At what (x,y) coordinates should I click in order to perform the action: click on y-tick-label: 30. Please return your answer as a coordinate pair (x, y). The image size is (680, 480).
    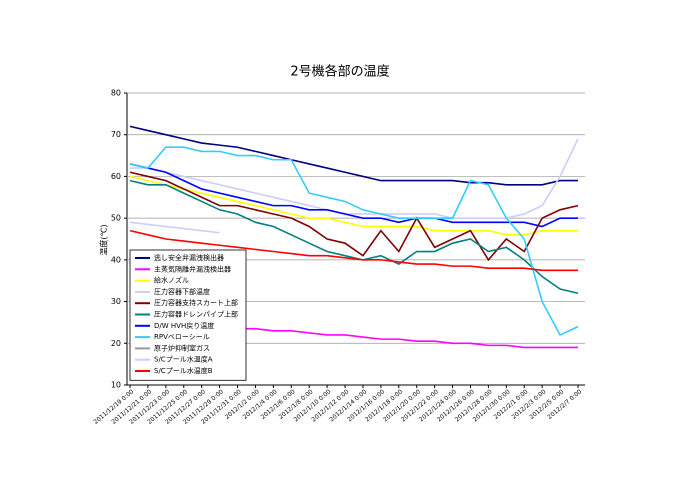
    Looking at the image, I should click on (116, 301).